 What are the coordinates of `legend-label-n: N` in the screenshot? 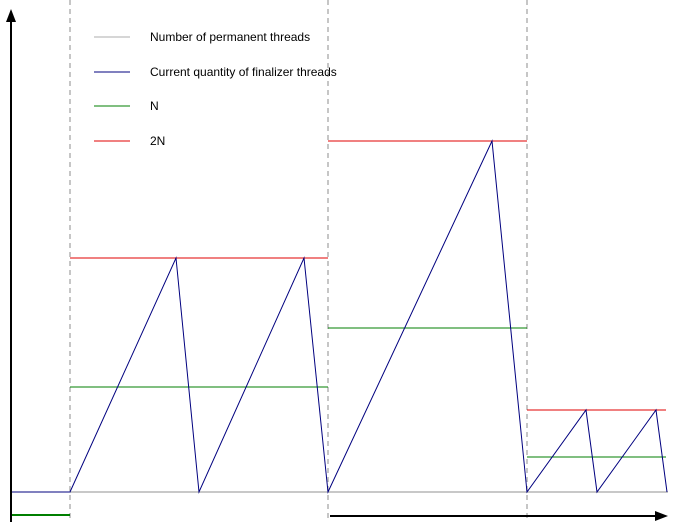 It's located at (154, 106).